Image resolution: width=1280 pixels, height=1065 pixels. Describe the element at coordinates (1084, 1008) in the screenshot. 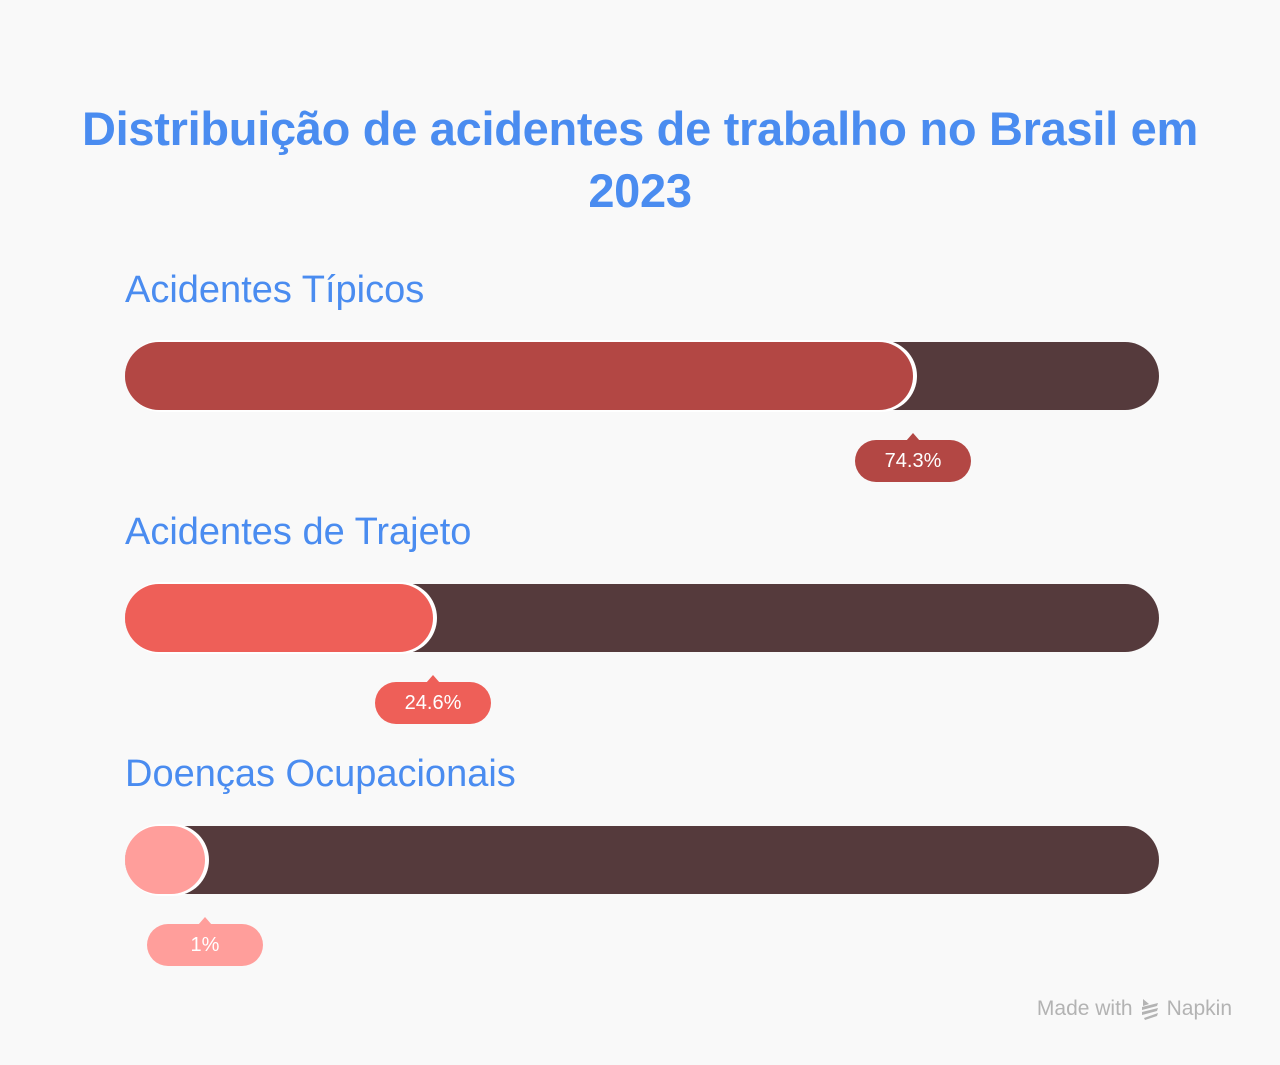

I see `made-with-text: Made with` at that location.